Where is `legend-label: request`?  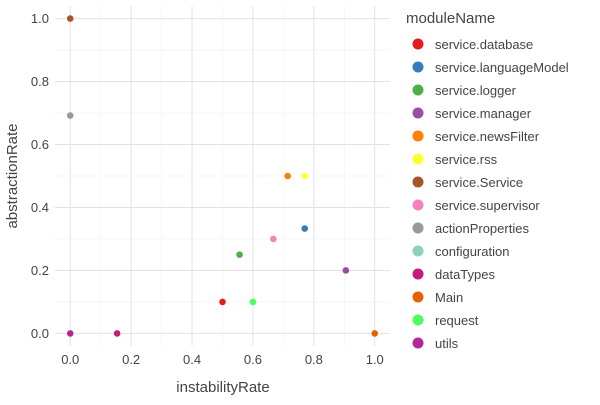 legend-label: request is located at coordinates (457, 320).